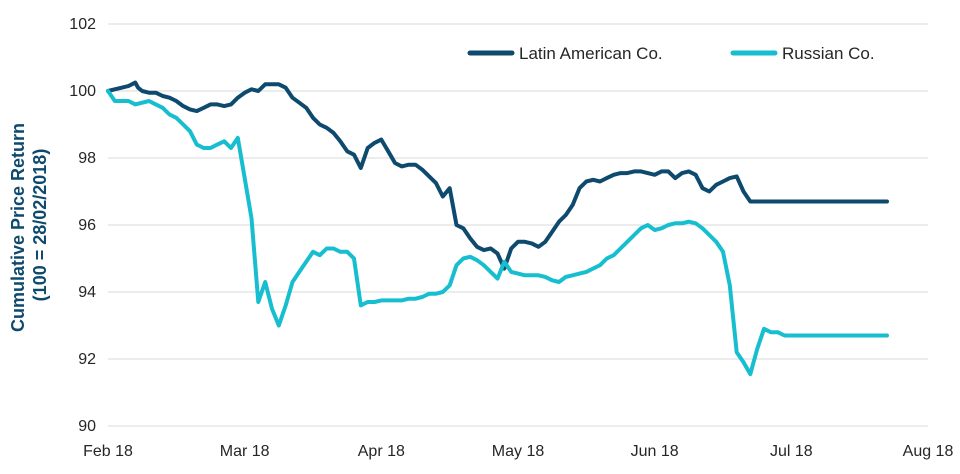 Image resolution: width=960 pixels, height=474 pixels. I want to click on y-tick-label: 98, so click(87, 158).